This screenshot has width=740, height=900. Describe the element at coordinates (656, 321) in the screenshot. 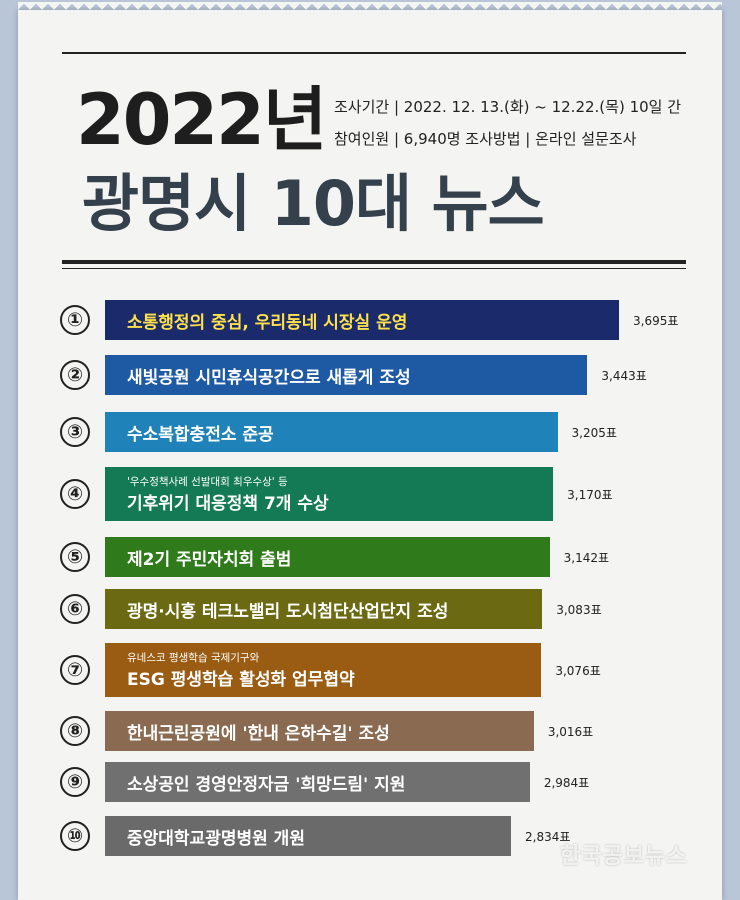

I see `vote-count: 3,695표` at that location.